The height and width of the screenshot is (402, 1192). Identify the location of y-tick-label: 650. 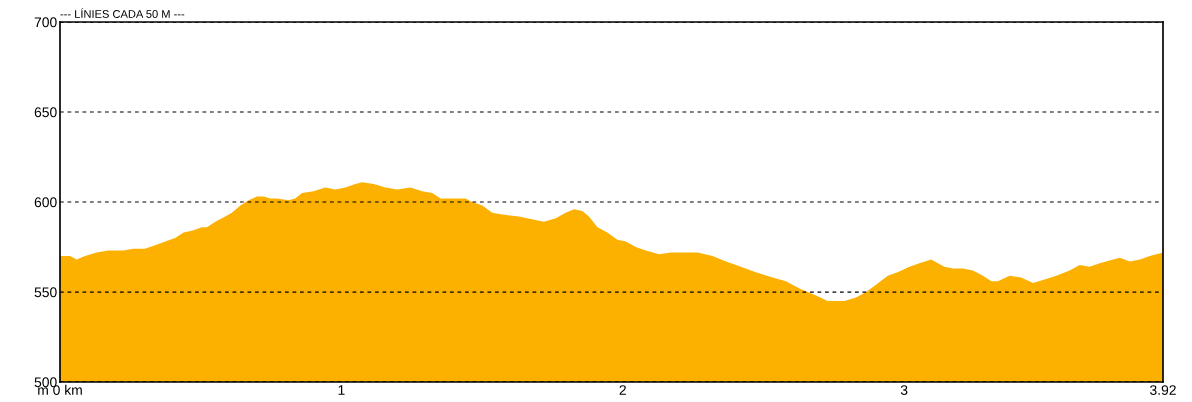
(45, 112).